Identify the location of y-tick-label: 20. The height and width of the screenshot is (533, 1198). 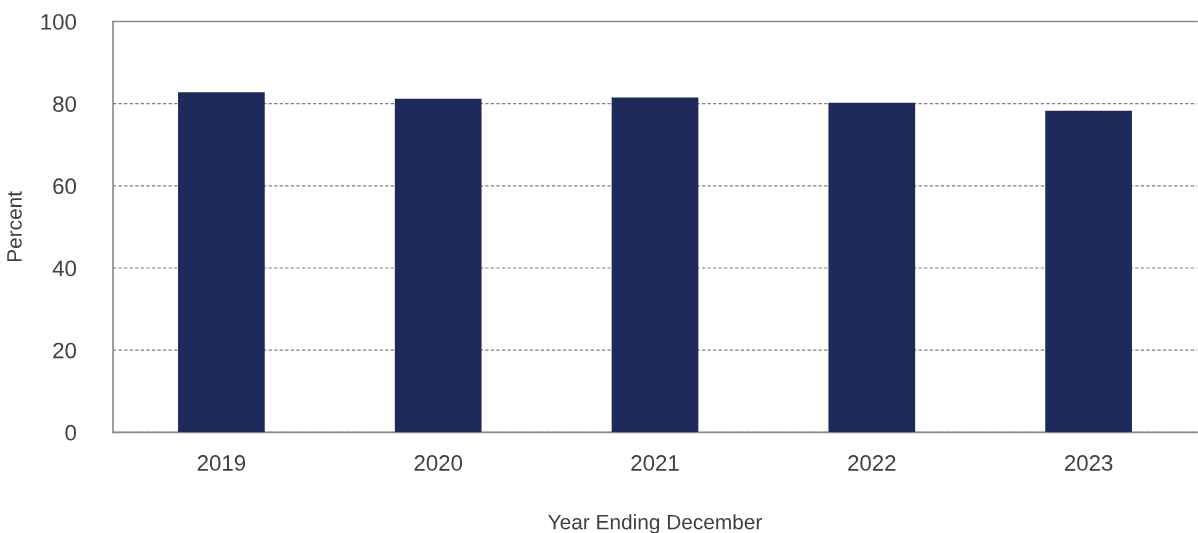
(65, 350).